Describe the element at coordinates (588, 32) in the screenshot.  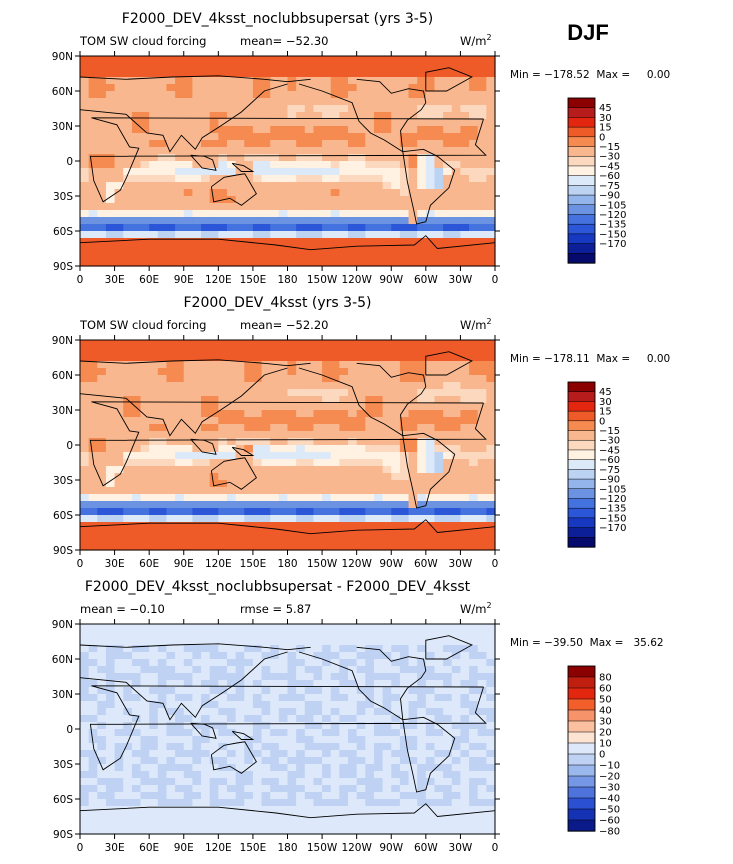
I see `season-label: DJF` at that location.